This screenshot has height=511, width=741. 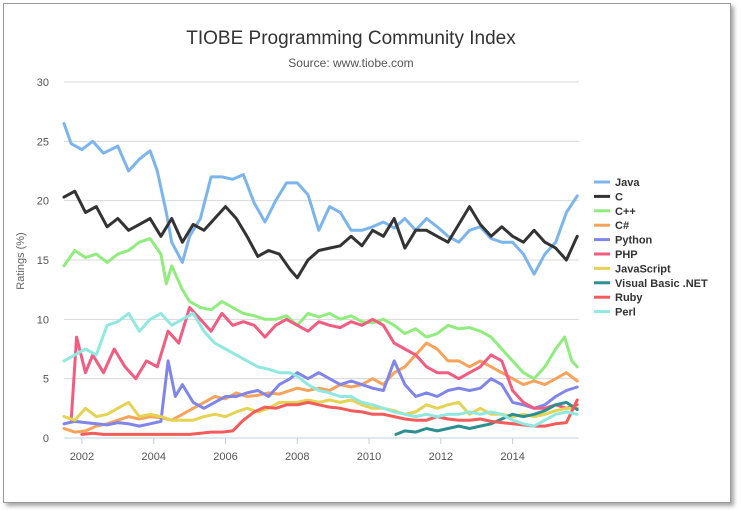 I want to click on y-tick-label: 10, so click(x=43, y=320).